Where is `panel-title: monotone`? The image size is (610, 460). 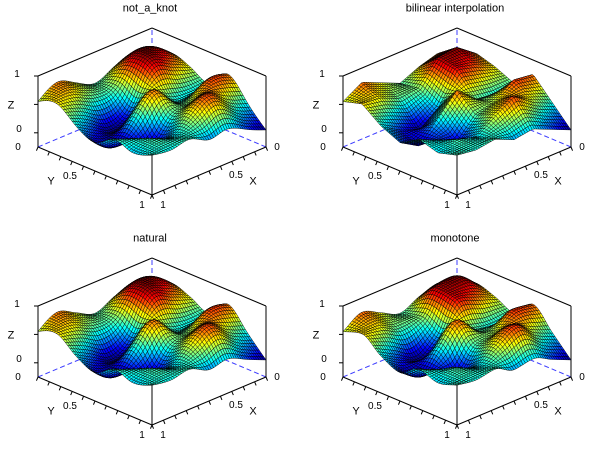 panel-title: monotone is located at coordinates (455, 238).